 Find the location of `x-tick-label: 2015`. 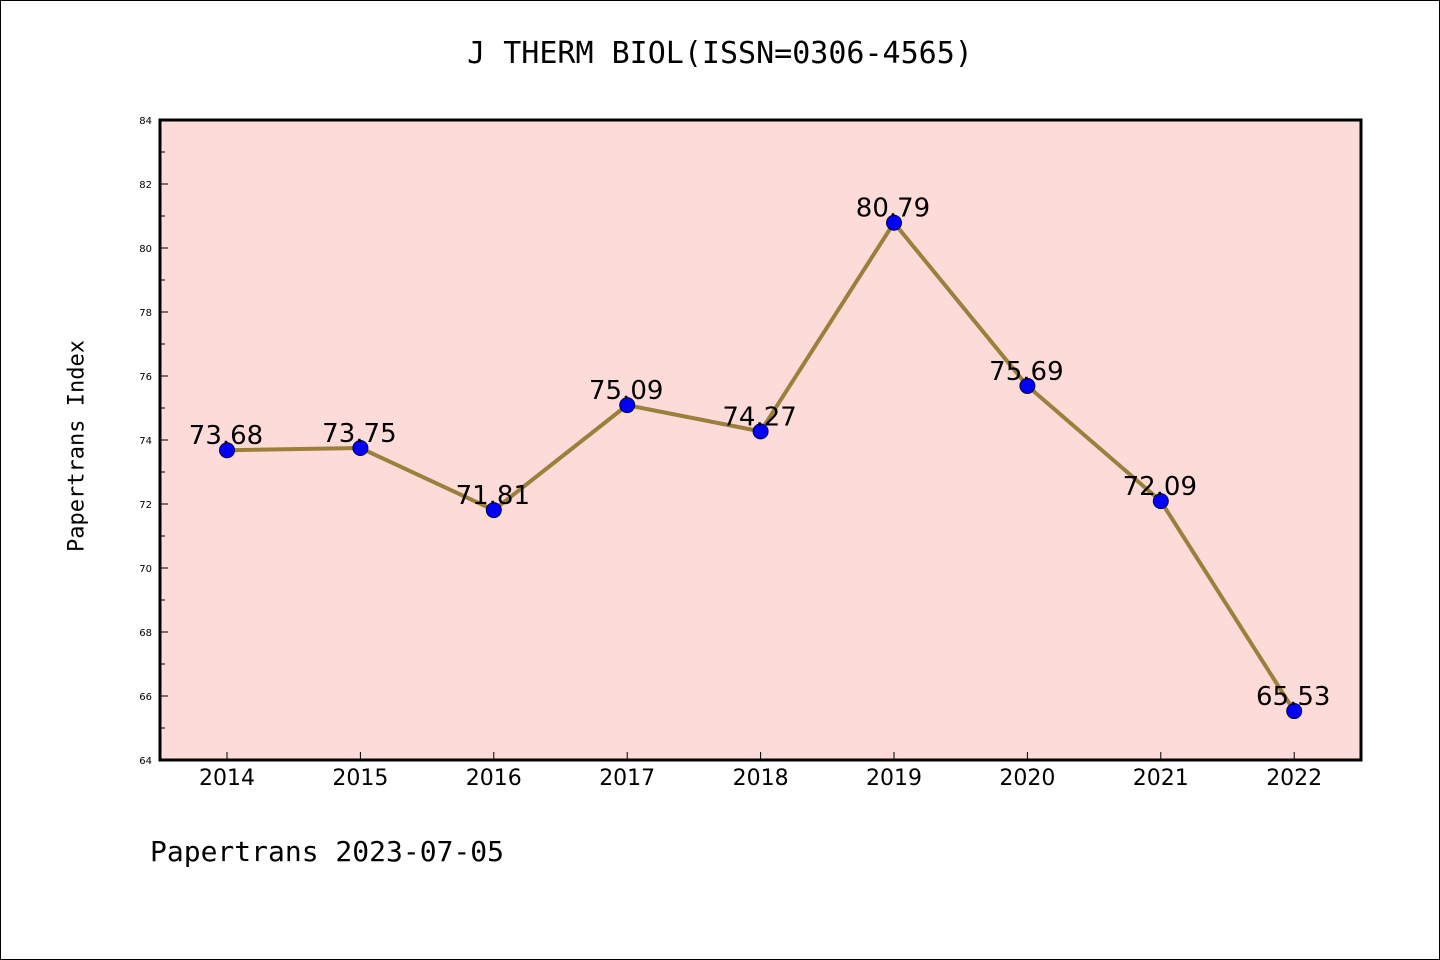

x-tick-label: 2015 is located at coordinates (360, 778).